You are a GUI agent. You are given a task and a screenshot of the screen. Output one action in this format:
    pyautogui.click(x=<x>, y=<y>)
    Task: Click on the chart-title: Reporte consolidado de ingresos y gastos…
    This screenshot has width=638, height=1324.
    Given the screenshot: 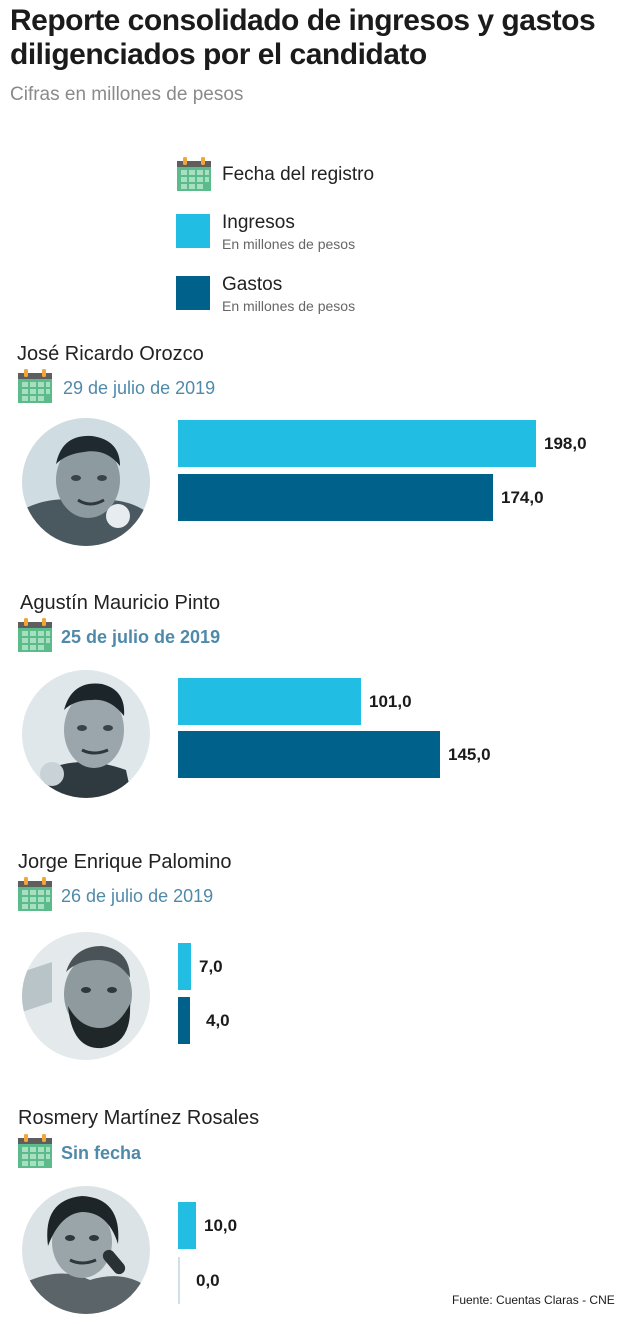 What is the action you would take?
    pyautogui.click(x=303, y=37)
    